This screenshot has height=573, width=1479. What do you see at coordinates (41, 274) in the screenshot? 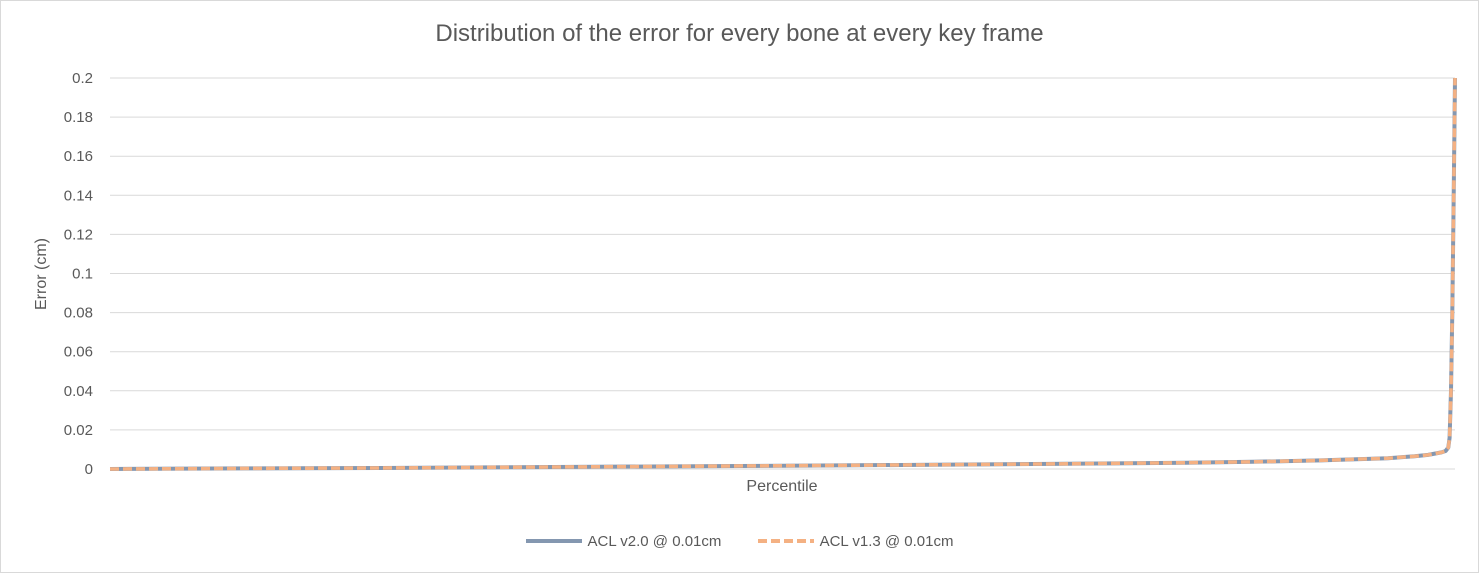
I see `y-axis-label: Error (cm)` at bounding box center [41, 274].